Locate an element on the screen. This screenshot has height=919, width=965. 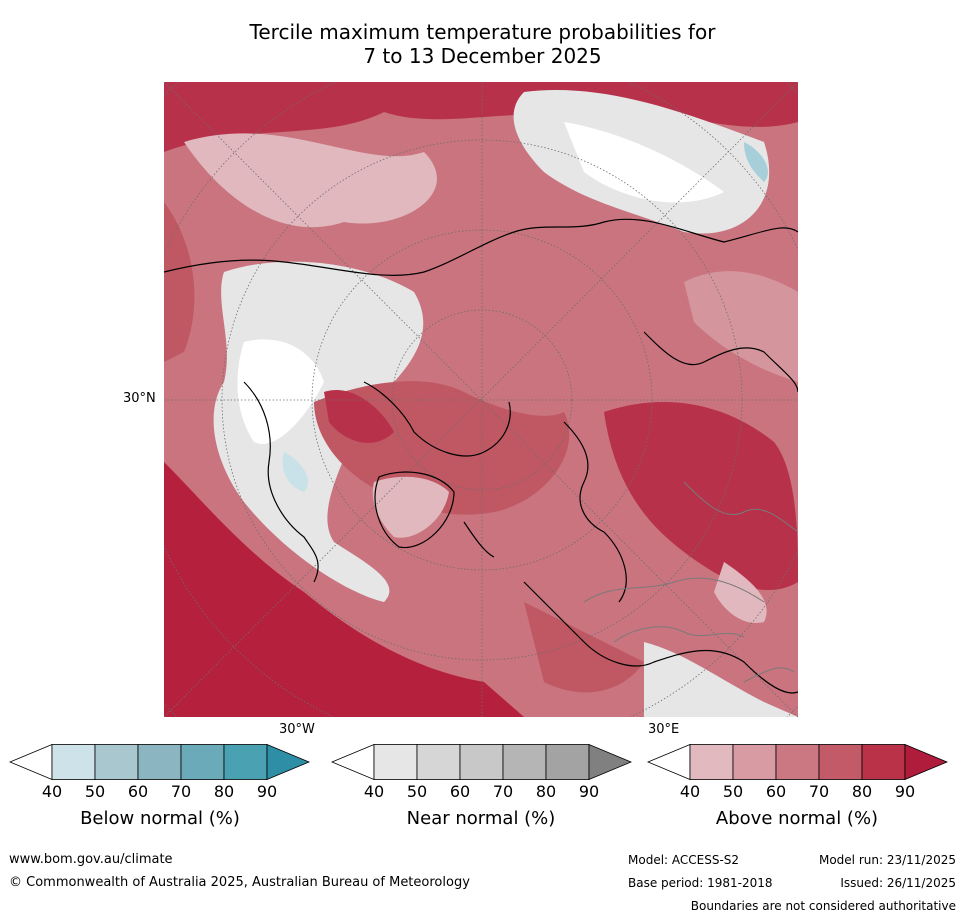
border-south is located at coordinates (769, 675).